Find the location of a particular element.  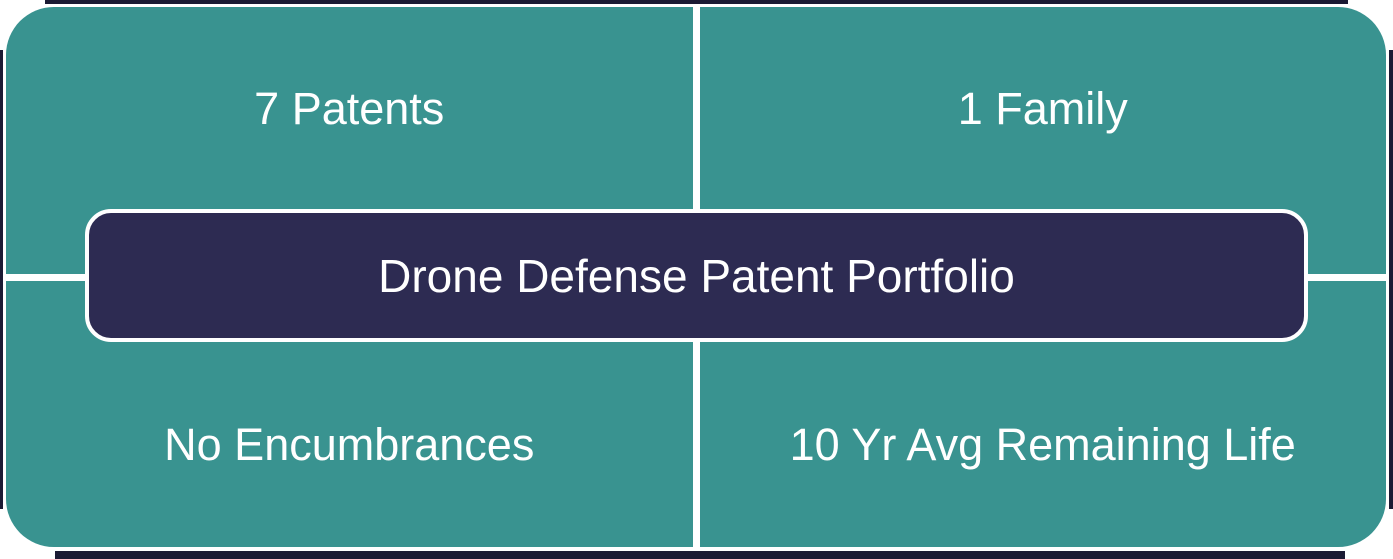

quadrant-patents-label: 7 Patents is located at coordinates (349, 108).